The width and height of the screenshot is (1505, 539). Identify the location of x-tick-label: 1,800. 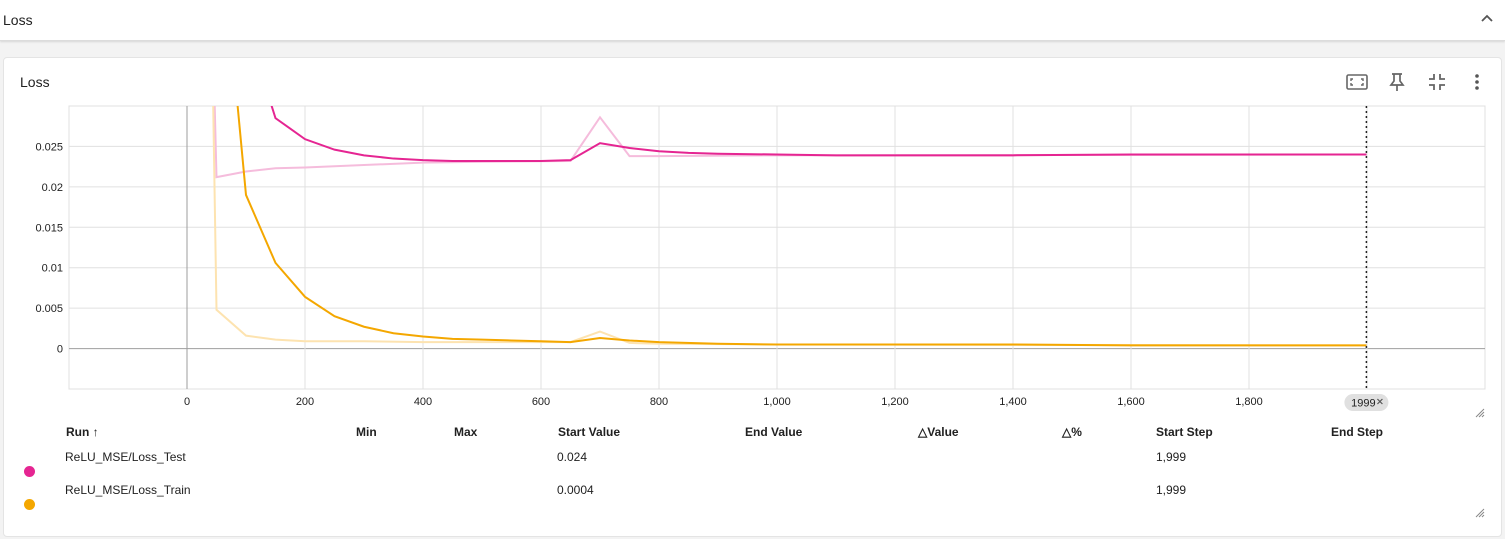
(1249, 402).